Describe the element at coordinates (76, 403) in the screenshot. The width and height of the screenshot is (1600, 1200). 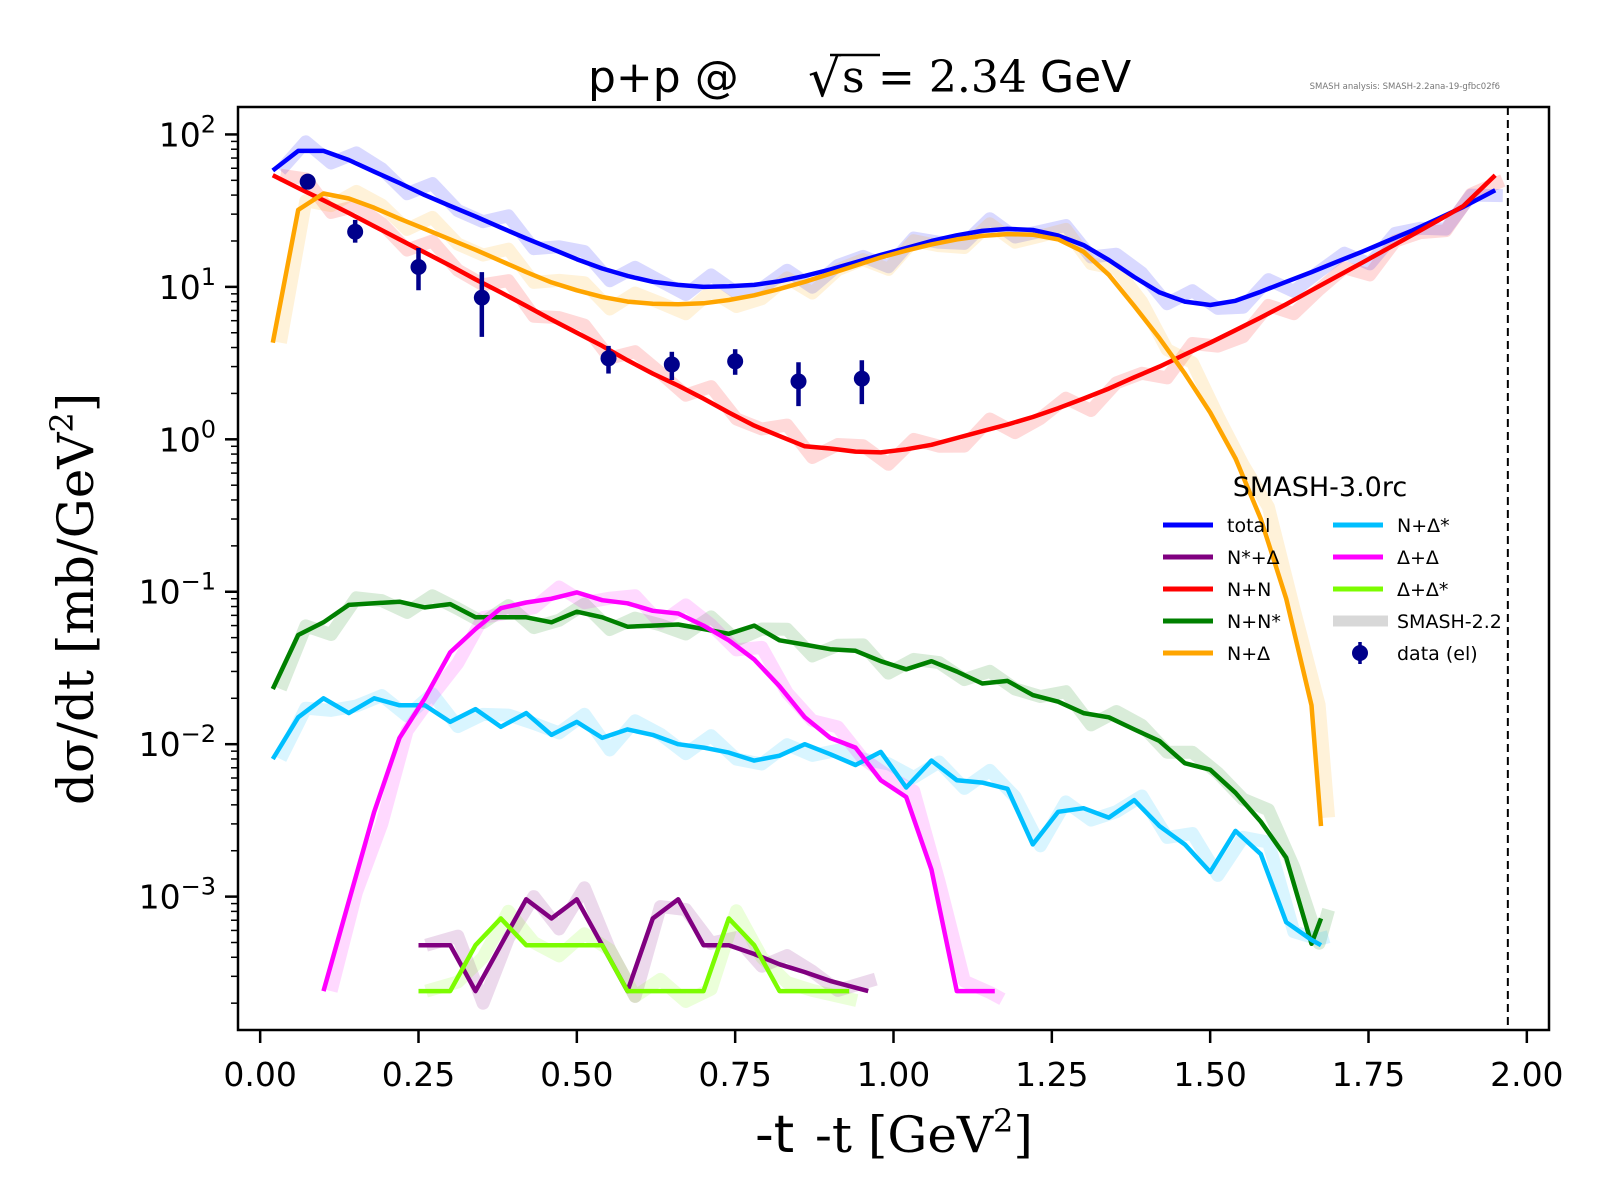
I see `y-label-close: ]` at that location.